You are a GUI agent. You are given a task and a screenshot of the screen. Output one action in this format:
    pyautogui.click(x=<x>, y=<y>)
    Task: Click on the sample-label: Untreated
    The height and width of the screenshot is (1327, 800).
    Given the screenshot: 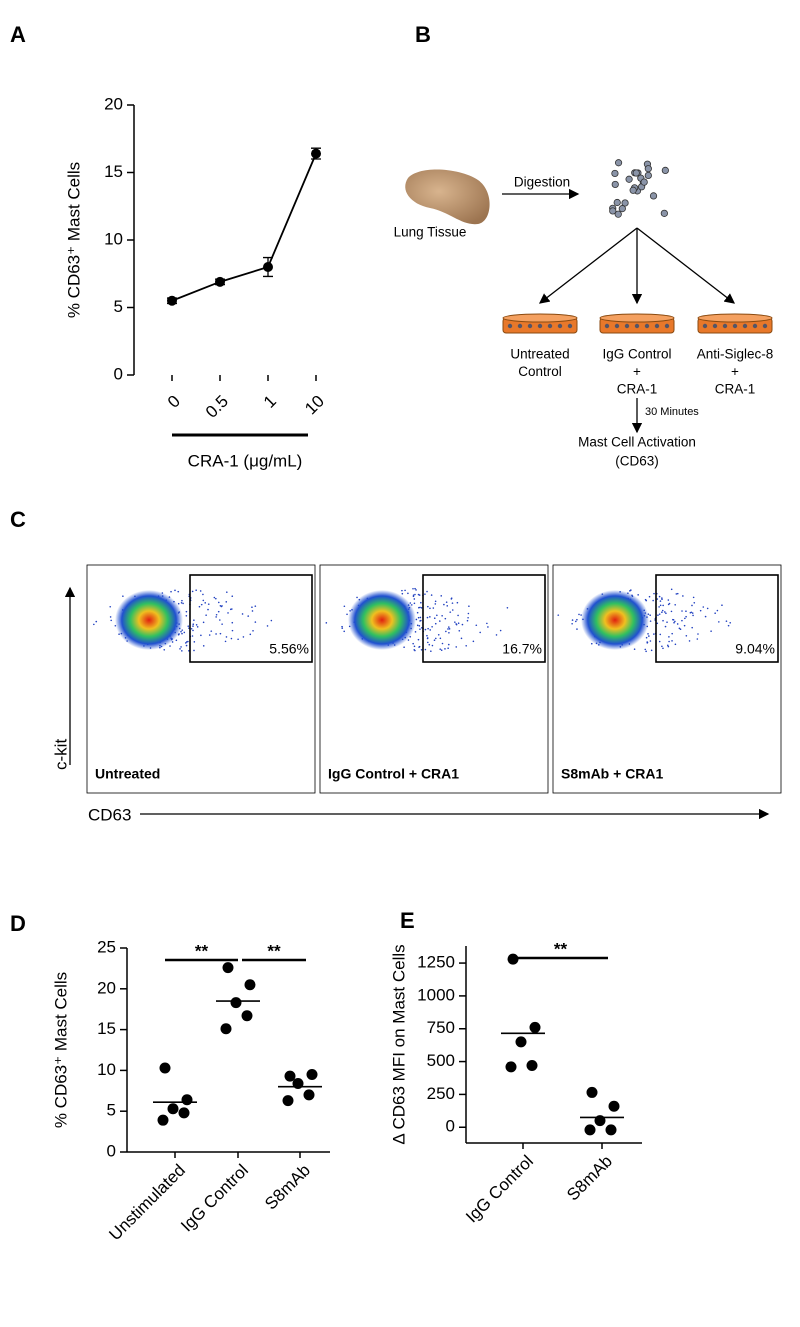 What is the action you would take?
    pyautogui.click(x=127, y=774)
    